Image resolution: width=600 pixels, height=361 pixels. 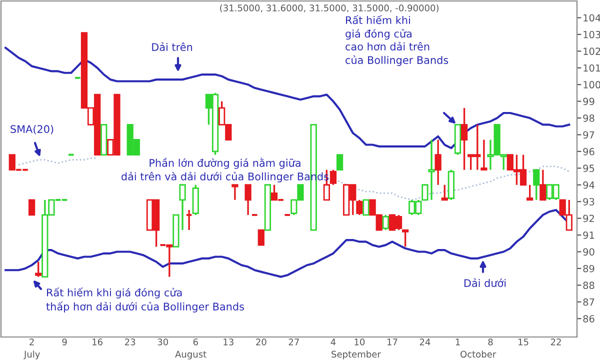 What do you see at coordinates (588, 135) in the screenshot?
I see `y-tick-label: 97` at bounding box center [588, 135].